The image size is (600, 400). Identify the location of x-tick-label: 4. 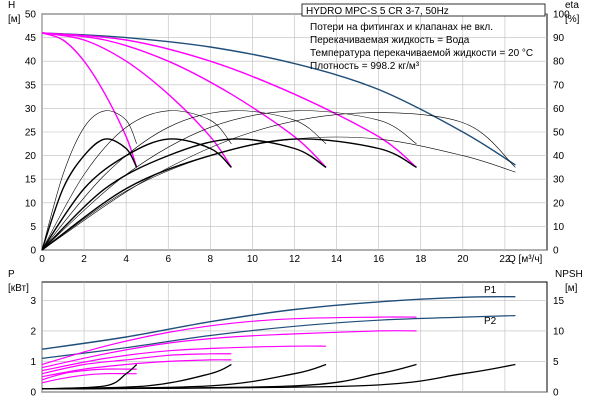
(126, 259).